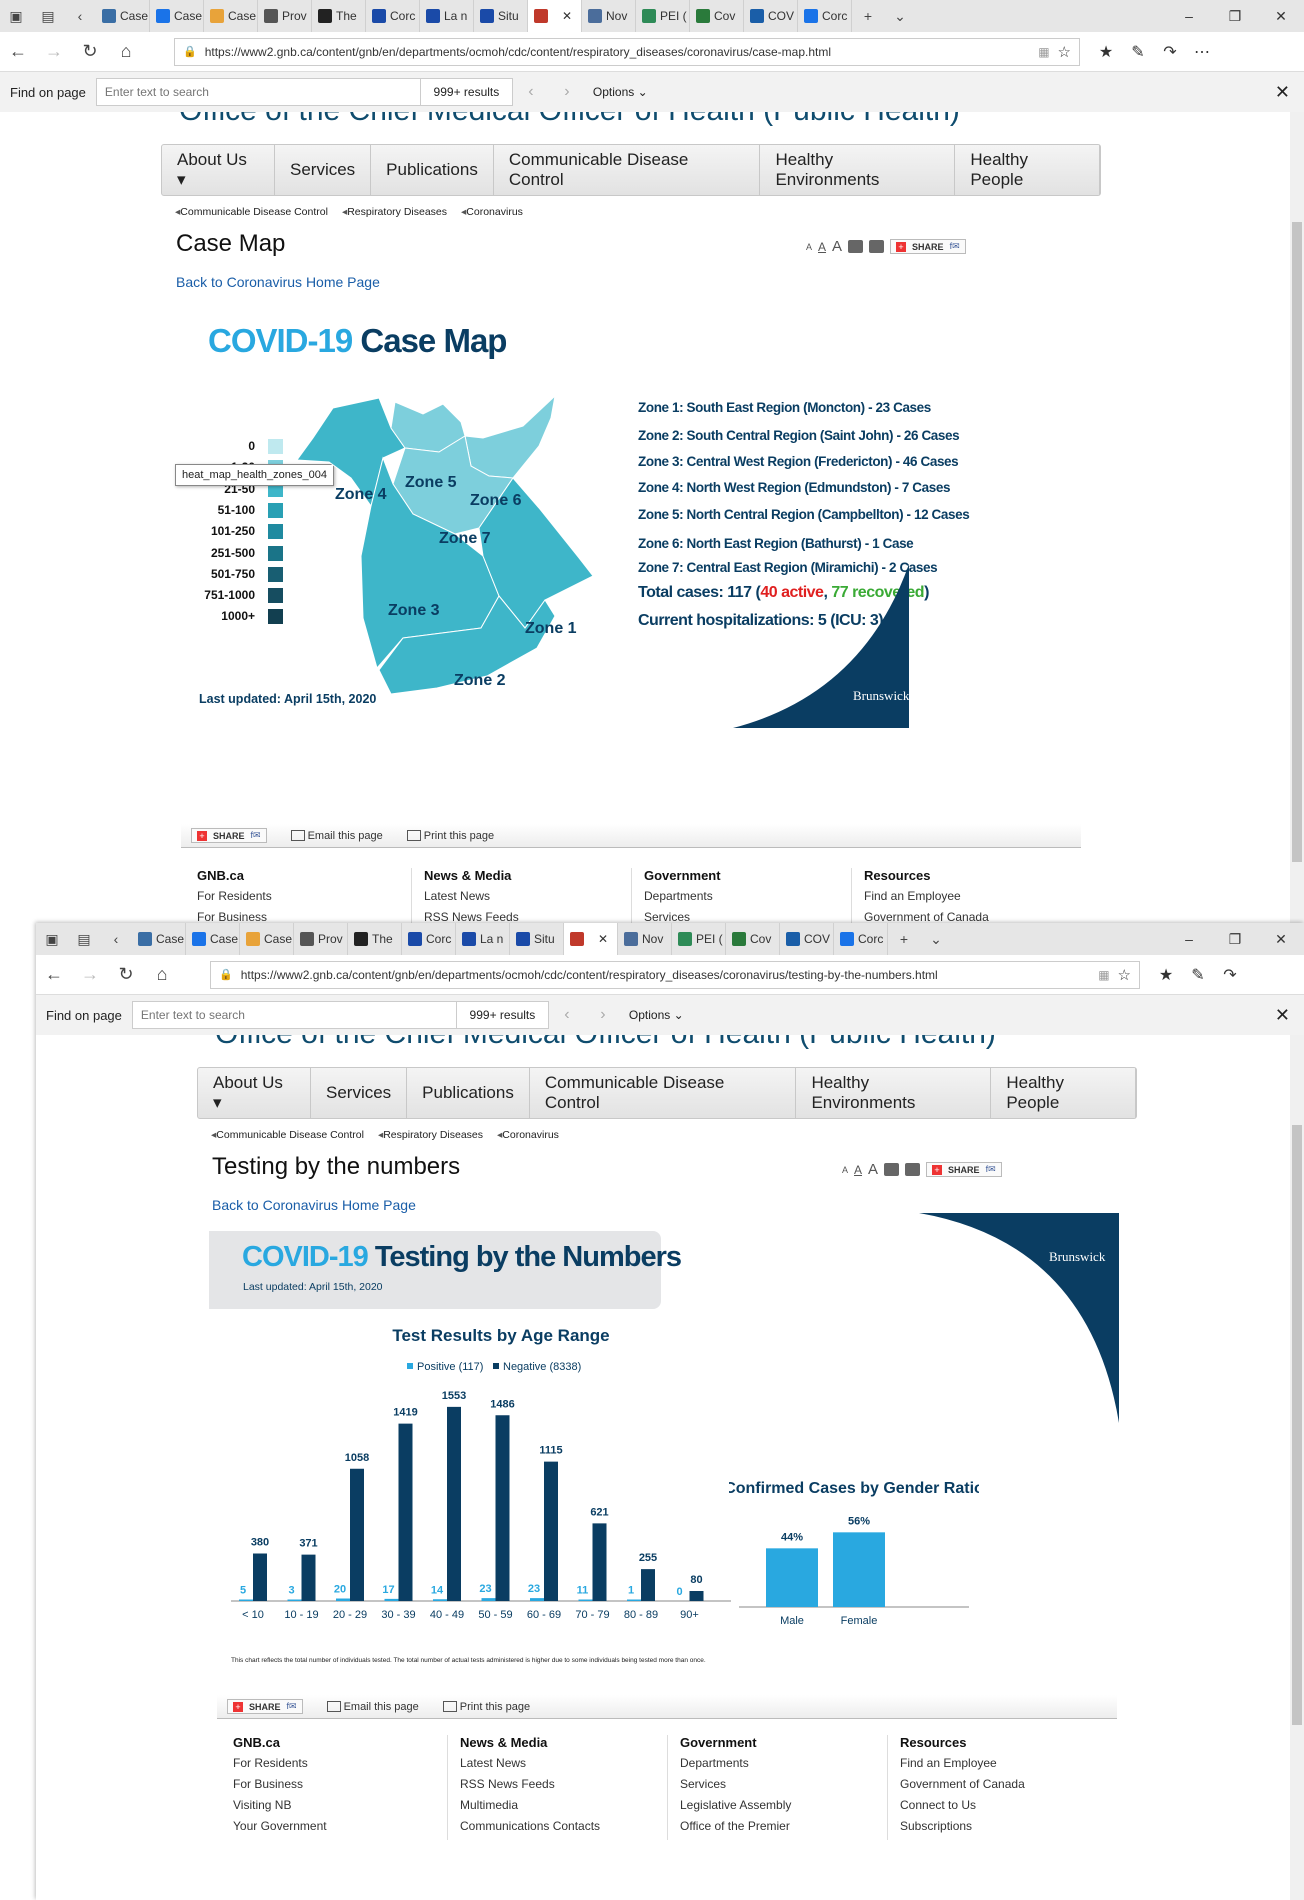 The width and height of the screenshot is (1304, 1900). What do you see at coordinates (265, 1706) in the screenshot?
I see `share-button-bottom: + SHARE f✉` at bounding box center [265, 1706].